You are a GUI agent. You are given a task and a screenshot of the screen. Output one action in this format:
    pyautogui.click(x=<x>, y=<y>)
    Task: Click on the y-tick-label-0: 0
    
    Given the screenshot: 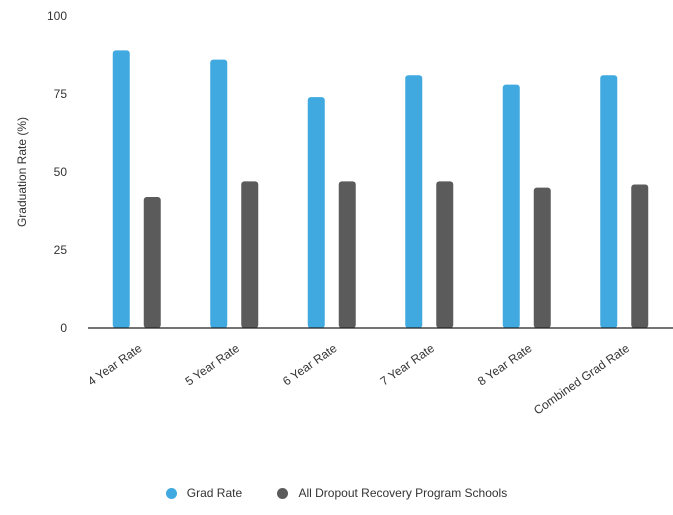 What is the action you would take?
    pyautogui.click(x=63, y=328)
    